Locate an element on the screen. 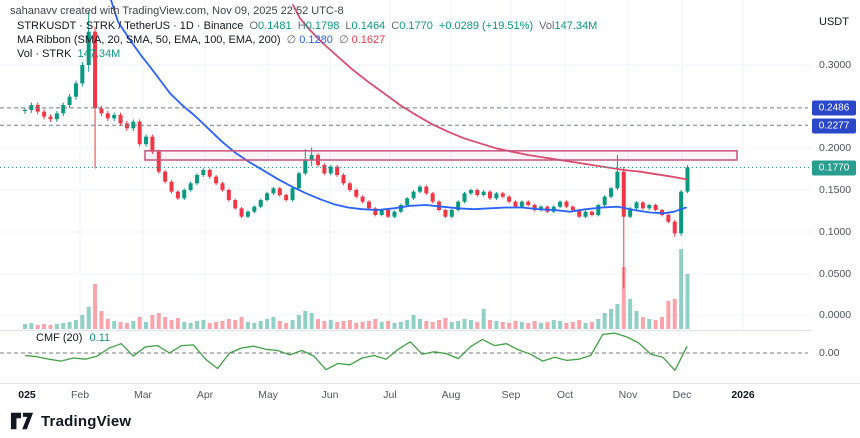 Image resolution: width=860 pixels, height=438 pixels. time-axis-month-label: Aug is located at coordinates (451, 395).